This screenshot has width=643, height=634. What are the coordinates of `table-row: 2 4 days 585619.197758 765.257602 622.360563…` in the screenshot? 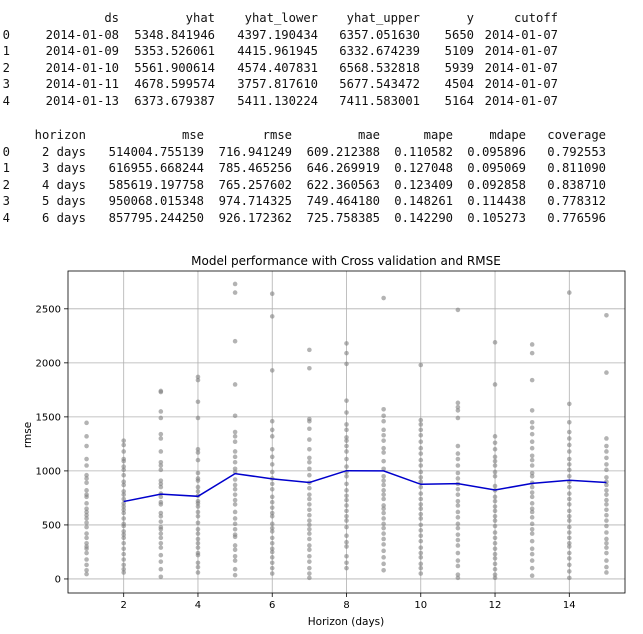 It's located at (303, 185).